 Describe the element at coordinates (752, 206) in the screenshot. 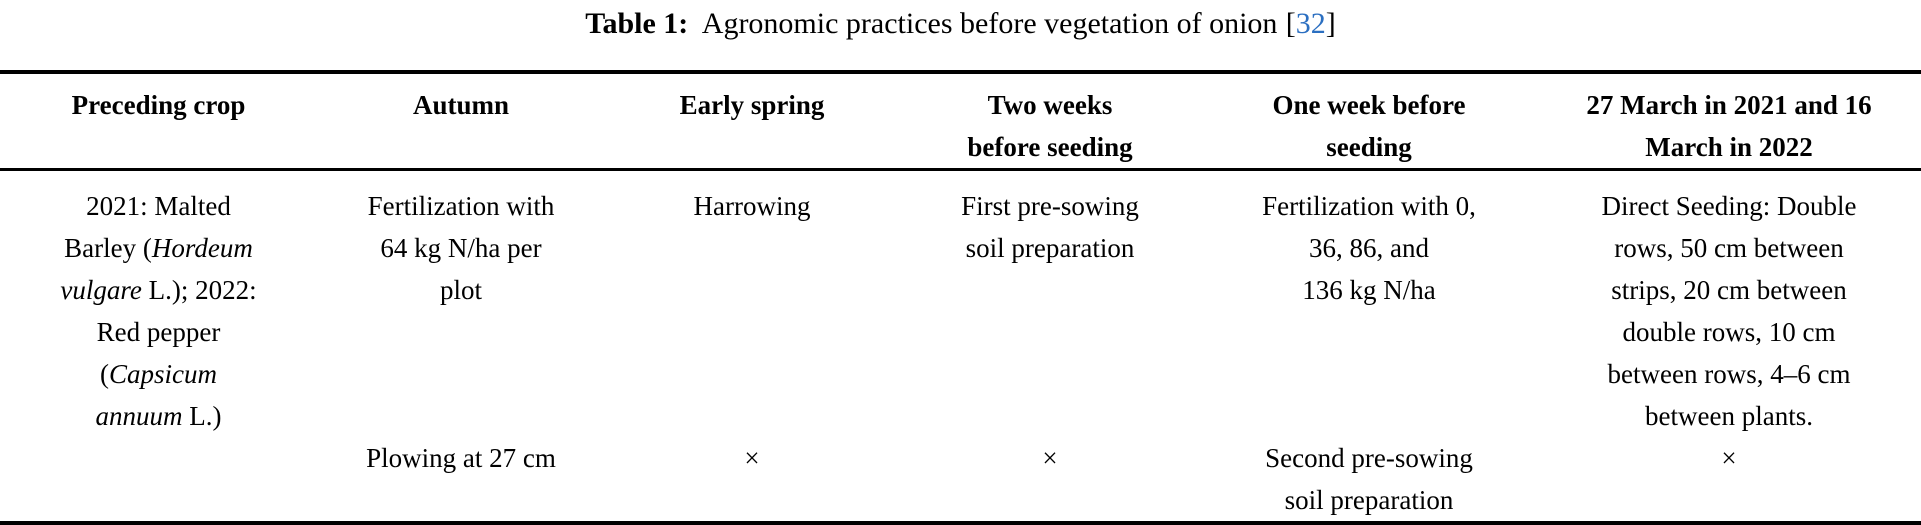

I see `cell-r1-early-spring: Harrowing` at that location.